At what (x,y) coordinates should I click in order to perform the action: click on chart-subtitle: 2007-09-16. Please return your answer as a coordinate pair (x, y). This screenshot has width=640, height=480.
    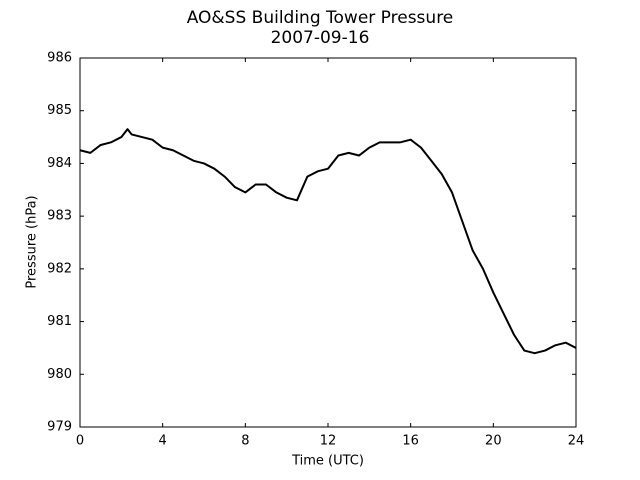
    Looking at the image, I should click on (320, 38).